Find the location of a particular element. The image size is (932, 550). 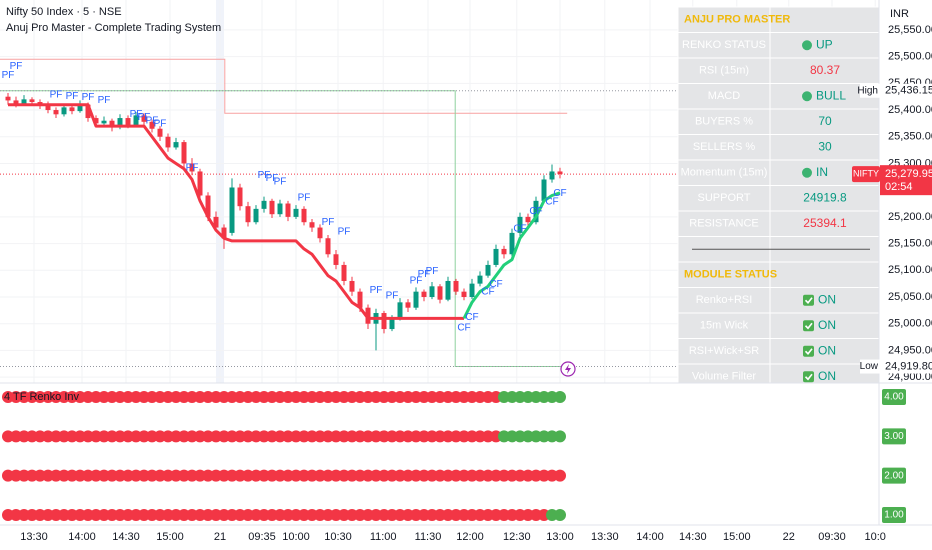

y-tick-label: 25,200.00 is located at coordinates (910, 217).